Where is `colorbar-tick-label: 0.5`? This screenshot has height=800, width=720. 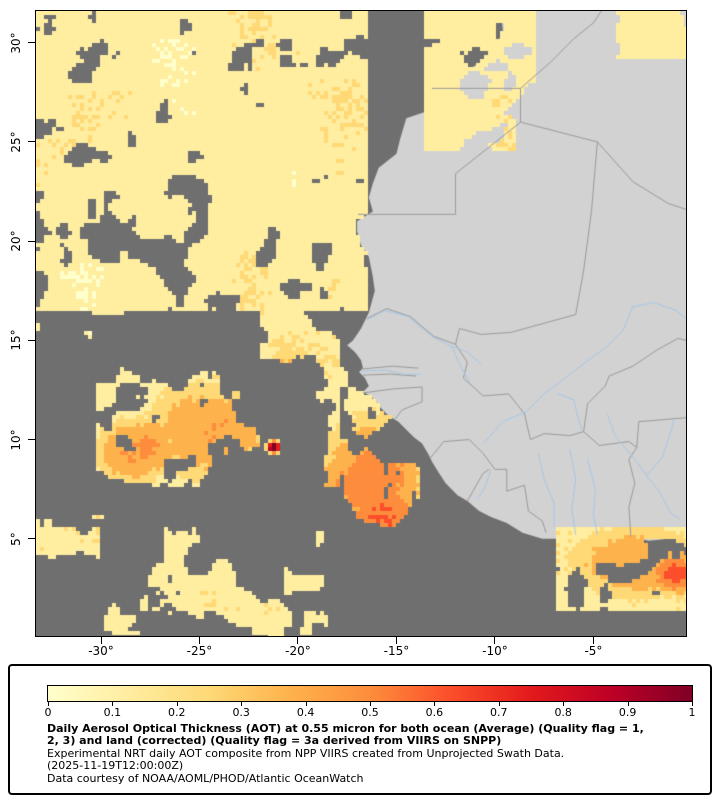
colorbar-tick-label: 0.5 is located at coordinates (370, 712).